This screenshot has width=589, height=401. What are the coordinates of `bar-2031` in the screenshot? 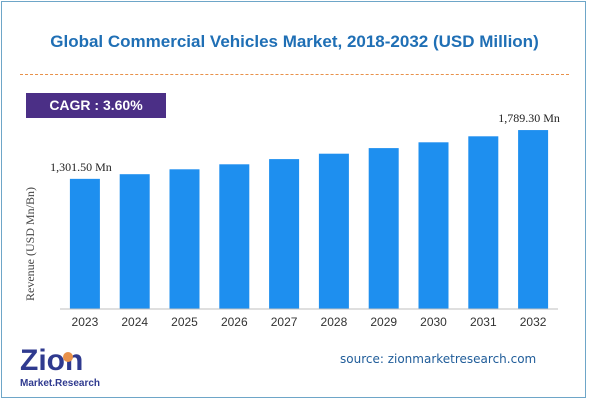 It's located at (483, 222).